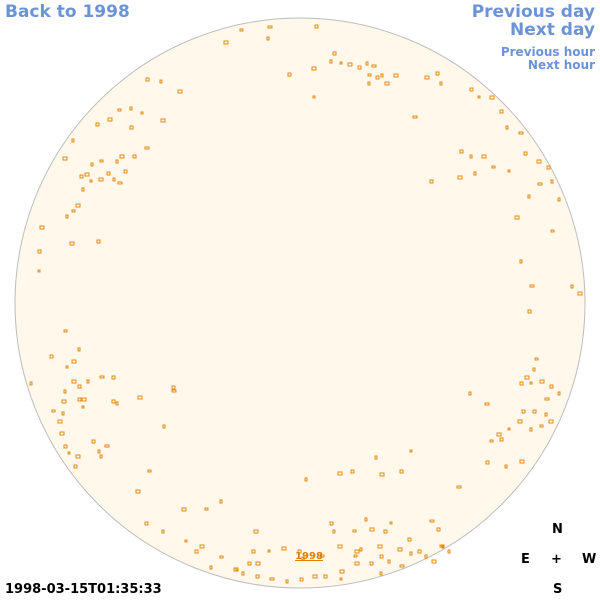 The width and height of the screenshot is (600, 600). What do you see at coordinates (589, 559) in the screenshot?
I see `compass-west: W` at bounding box center [589, 559].